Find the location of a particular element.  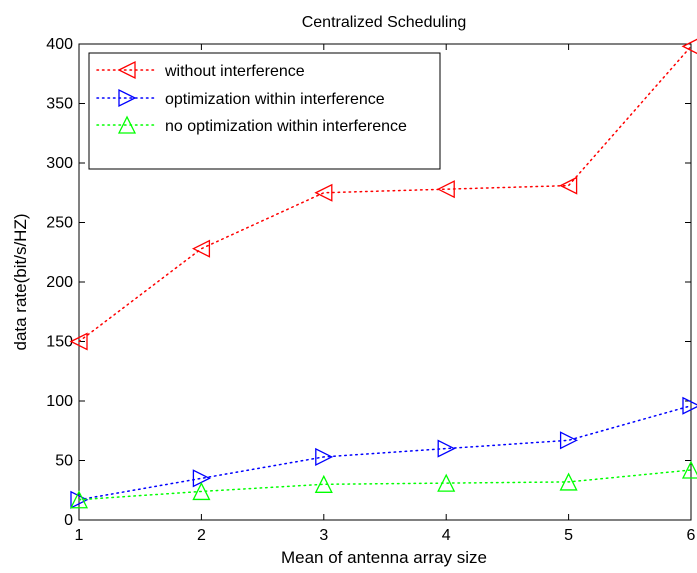

x-tick-label: 6 is located at coordinates (691, 535).